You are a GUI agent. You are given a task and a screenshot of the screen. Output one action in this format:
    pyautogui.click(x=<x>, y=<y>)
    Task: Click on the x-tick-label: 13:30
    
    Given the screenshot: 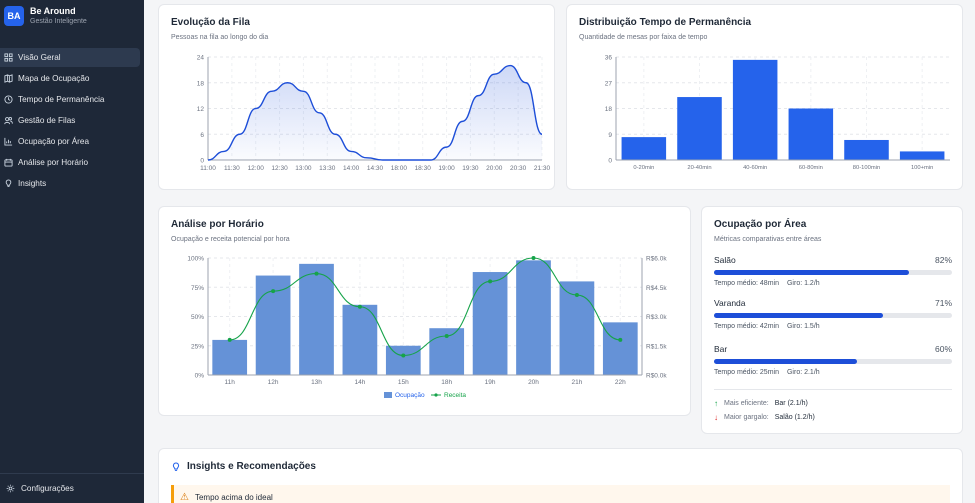 What is the action you would take?
    pyautogui.click(x=327, y=168)
    